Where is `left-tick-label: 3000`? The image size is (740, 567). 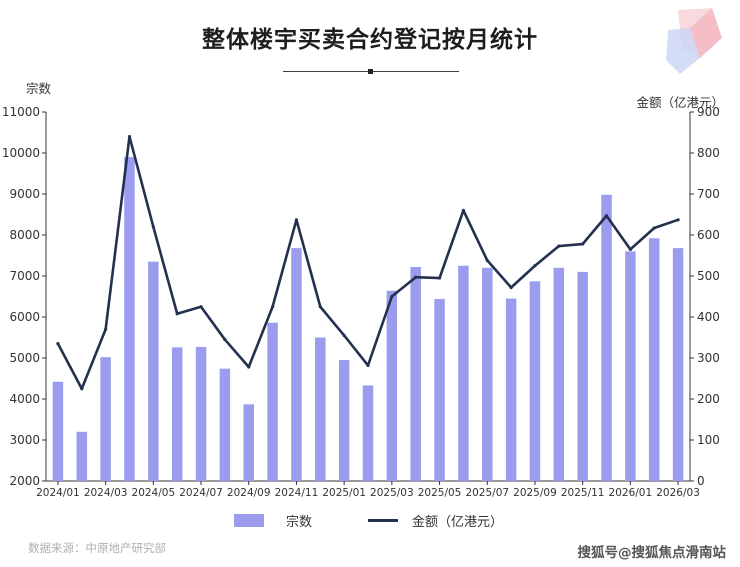 left-tick-label: 3000 is located at coordinates (24, 440).